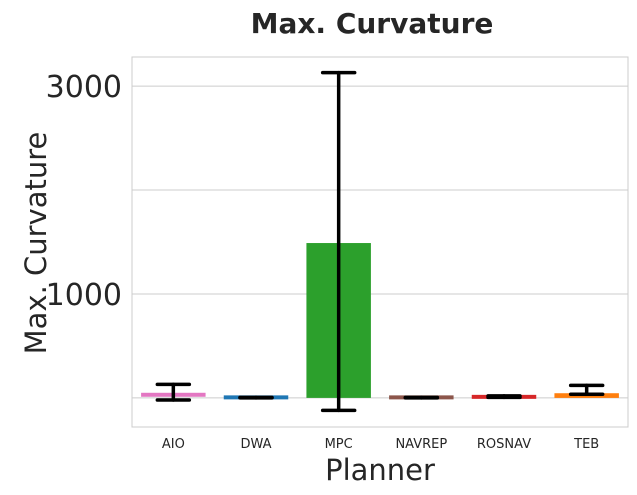 This screenshot has width=637, height=495. What do you see at coordinates (173, 392) in the screenshot?
I see `error-bar-aio` at bounding box center [173, 392].